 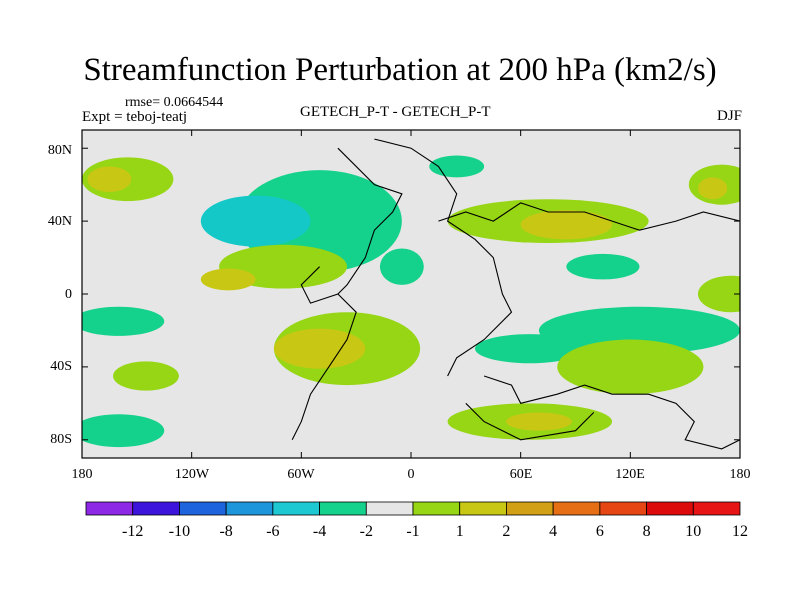 What do you see at coordinates (59, 221) in the screenshot?
I see `lat-tick-40n: 40N` at bounding box center [59, 221].